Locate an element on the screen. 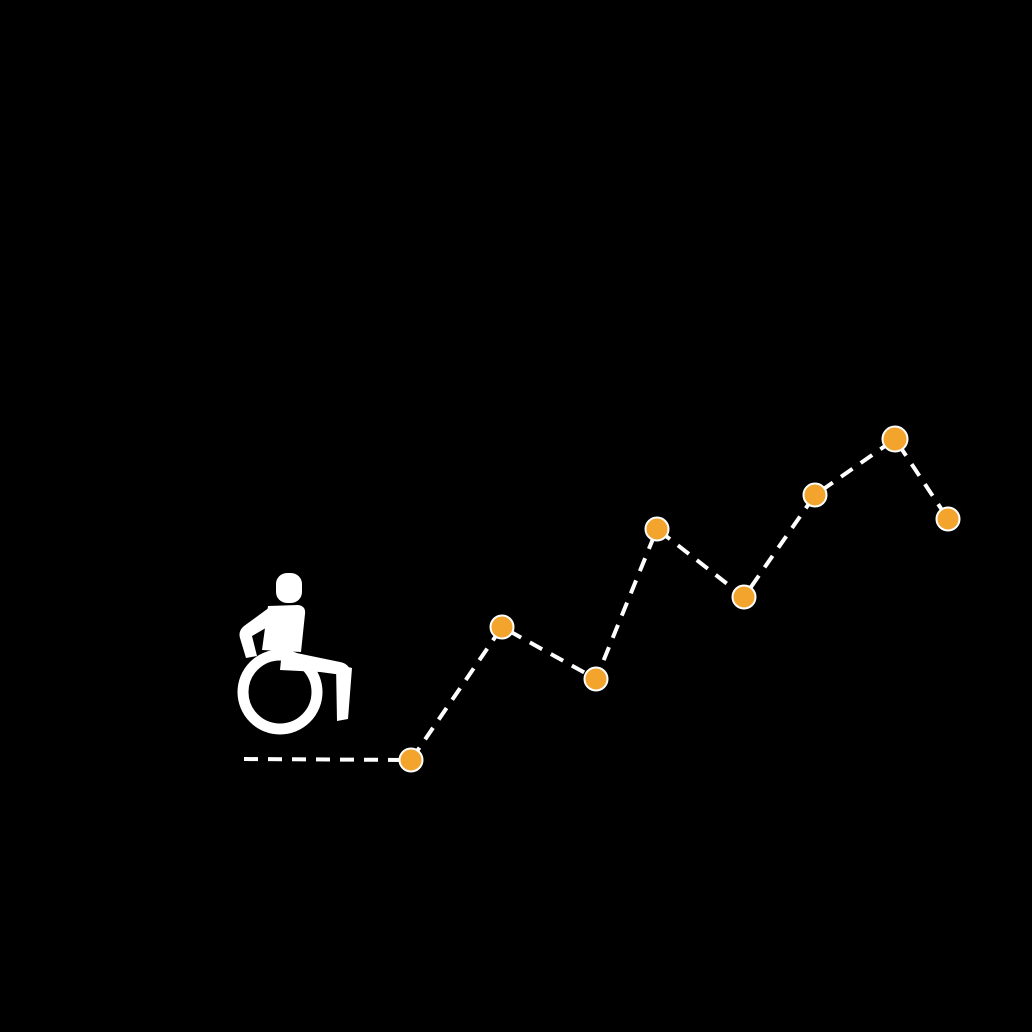 The image size is (1032, 1032). icon-wheel is located at coordinates (280, 692).